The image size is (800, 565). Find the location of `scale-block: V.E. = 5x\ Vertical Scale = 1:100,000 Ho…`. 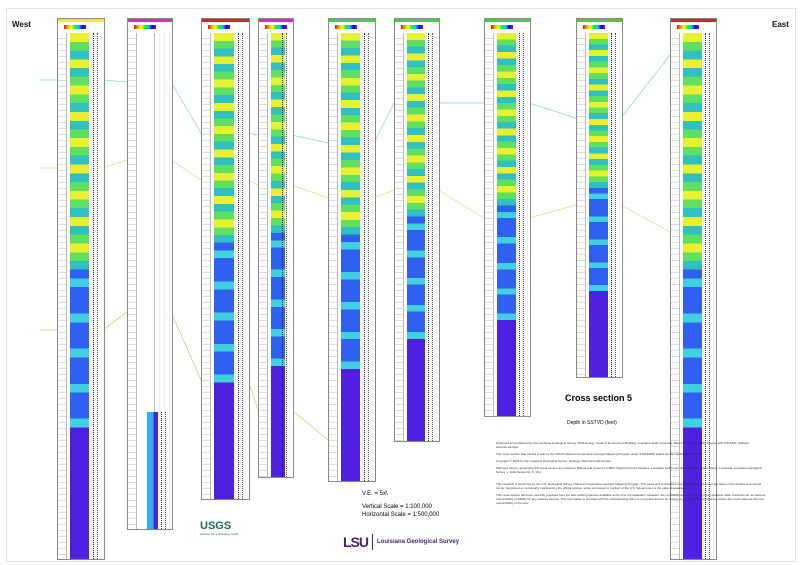

scale-block: V.E. = 5x\ Vertical Scale = 1:100,000 Ho… is located at coordinates (400, 504).